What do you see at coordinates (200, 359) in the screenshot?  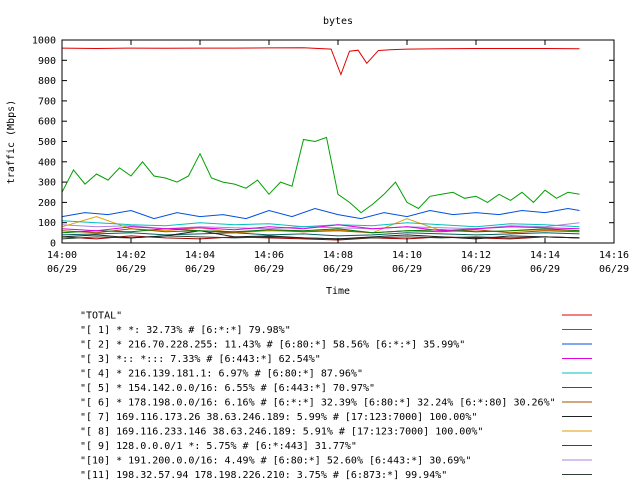 I see `legend-entry-label: "[ 3] *:: *::: 7.33% # [6:443:*] 62.54%"` at bounding box center [200, 359].